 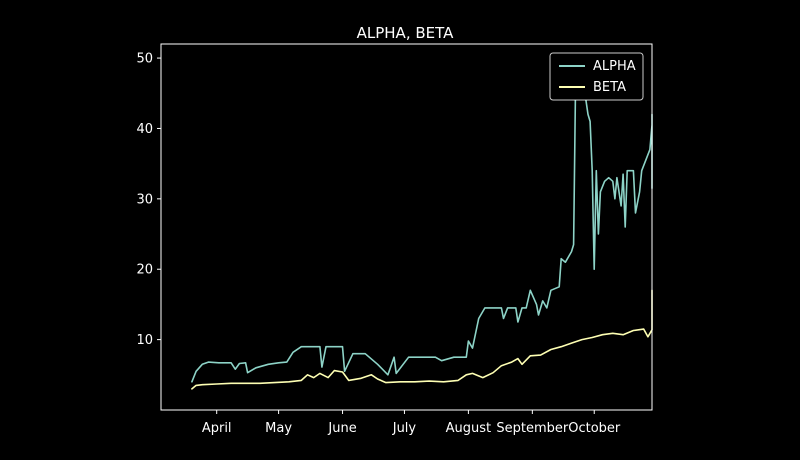 What do you see at coordinates (144, 129) in the screenshot?
I see `y-tick-label: 40` at bounding box center [144, 129].